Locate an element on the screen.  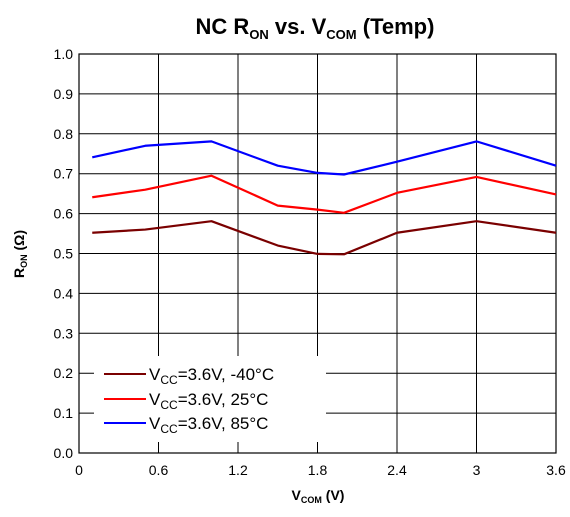
y-tick-label: 0.8 is located at coordinates (64, 134).